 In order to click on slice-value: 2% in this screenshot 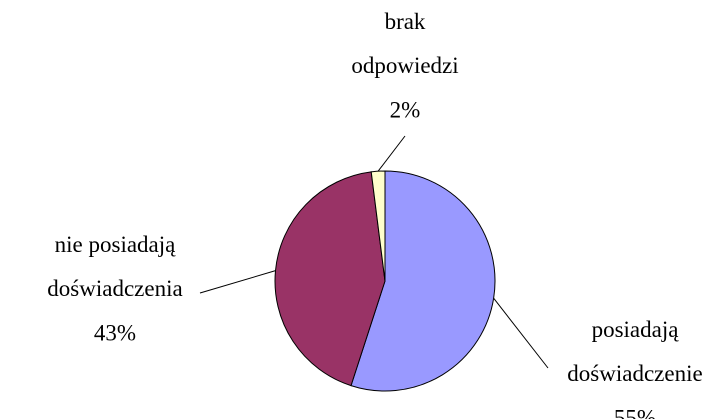, I will do `click(405, 109)`.